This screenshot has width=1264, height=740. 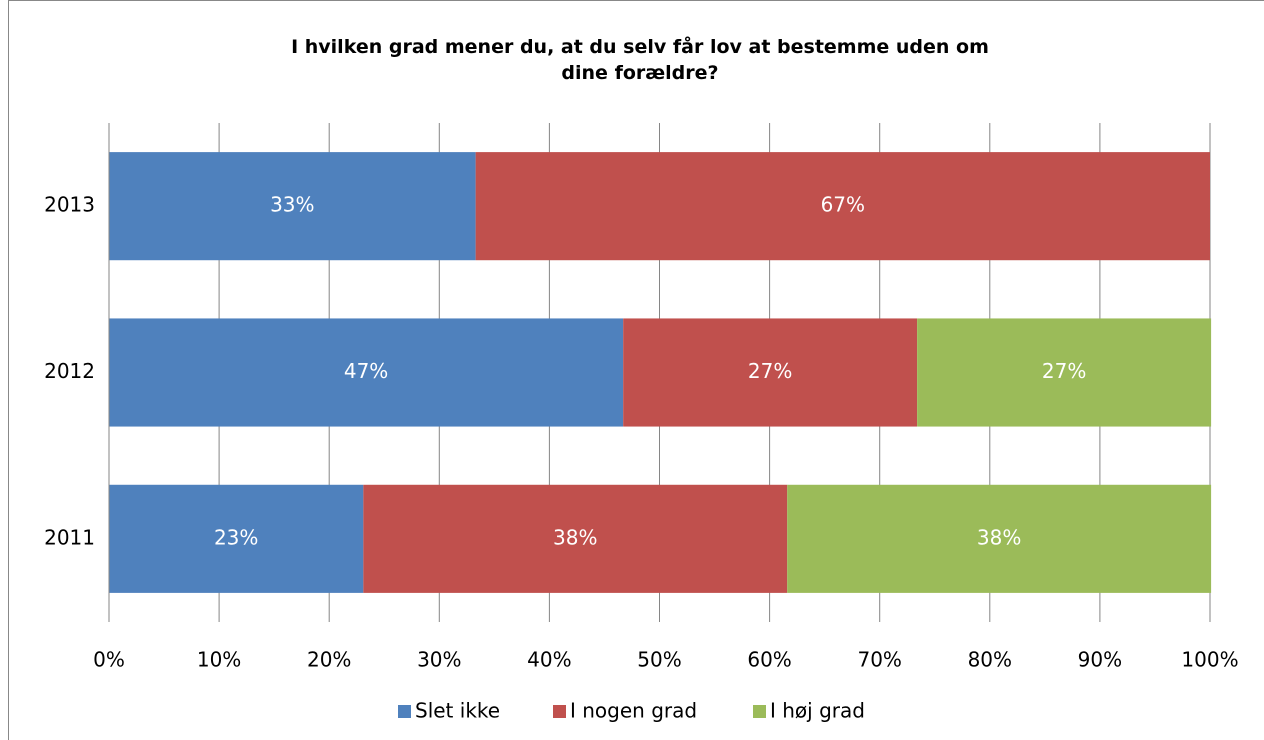 I want to click on legend-label: I høj grad, so click(x=817, y=711).